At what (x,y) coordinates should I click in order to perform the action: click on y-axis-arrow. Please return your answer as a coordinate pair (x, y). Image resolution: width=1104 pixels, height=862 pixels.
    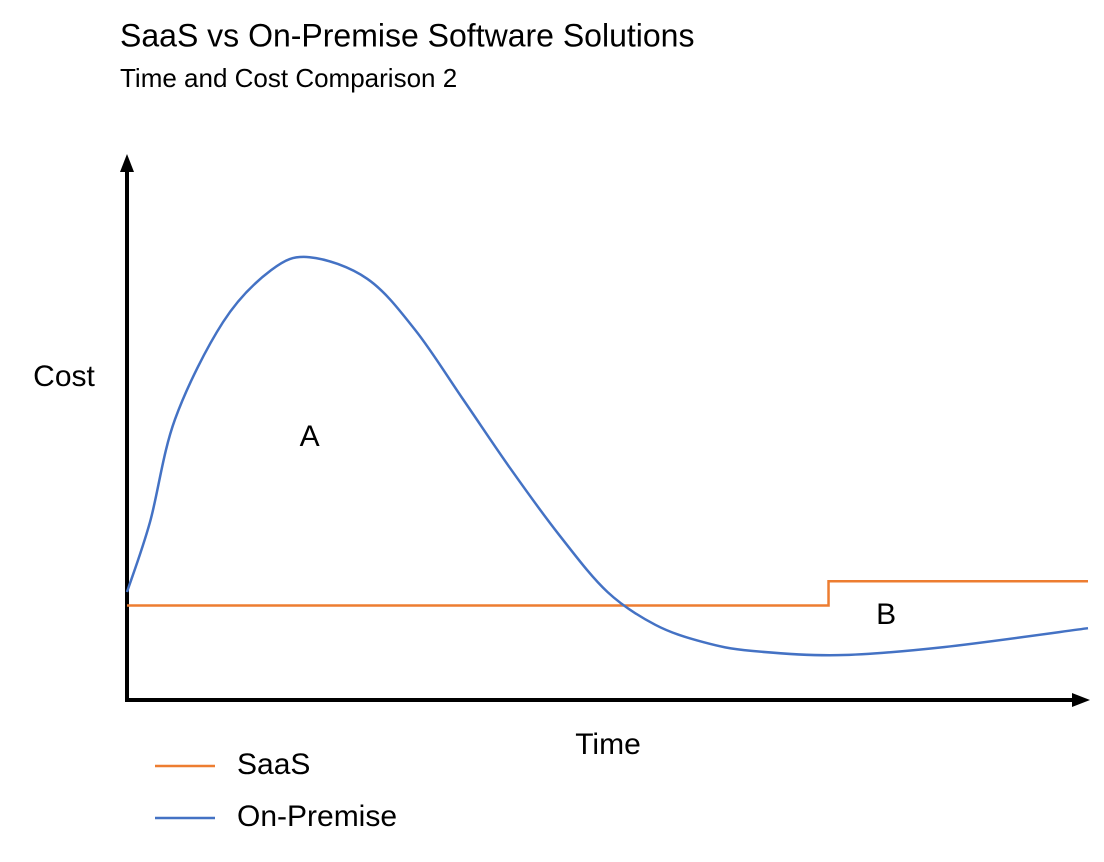
    Looking at the image, I should click on (127, 163).